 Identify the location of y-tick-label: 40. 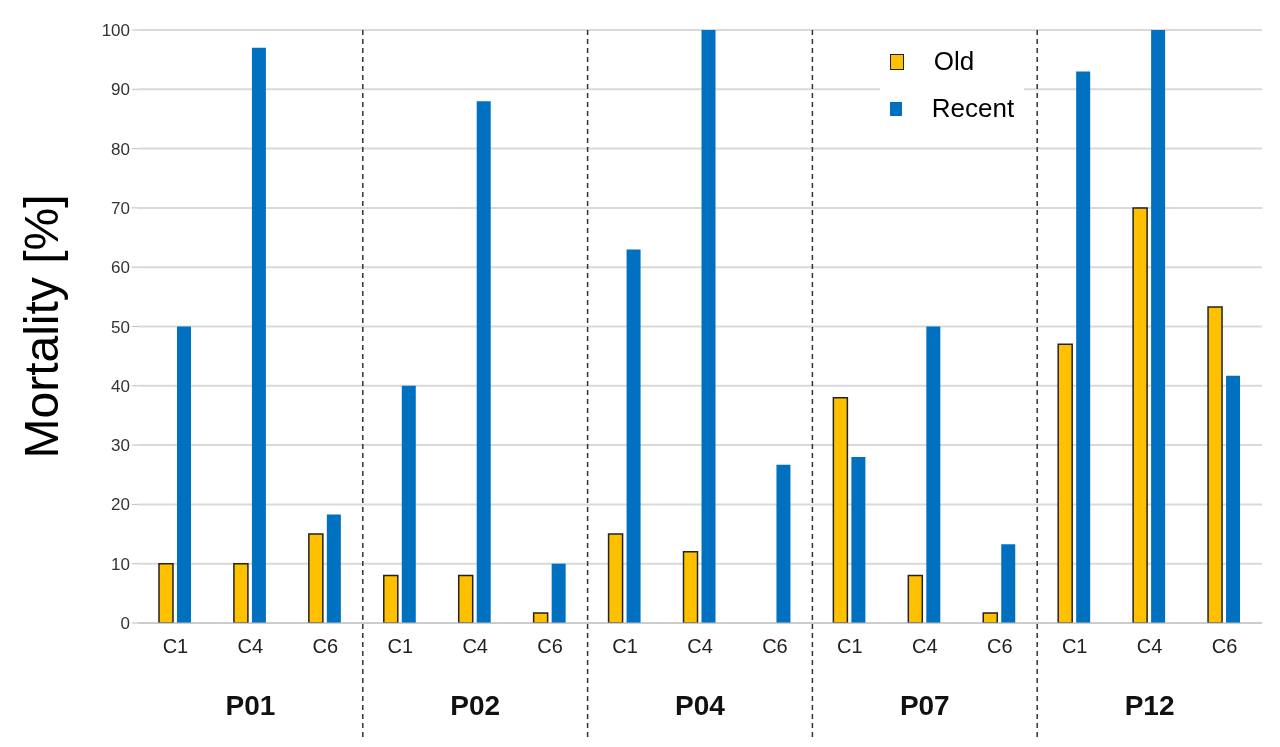
(120, 386).